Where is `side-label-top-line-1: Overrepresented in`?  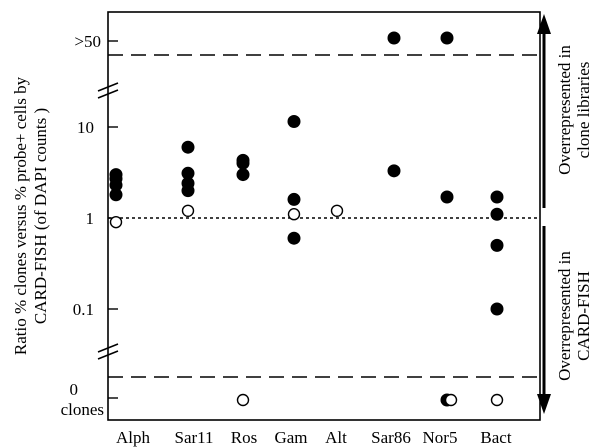
side-label-top-line-1: Overrepresented in is located at coordinates (564, 110).